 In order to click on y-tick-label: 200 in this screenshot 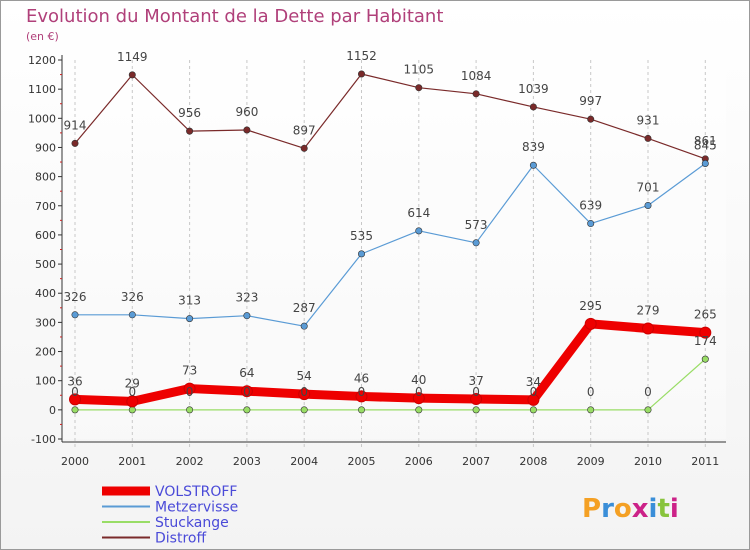, I will do `click(45, 352)`.